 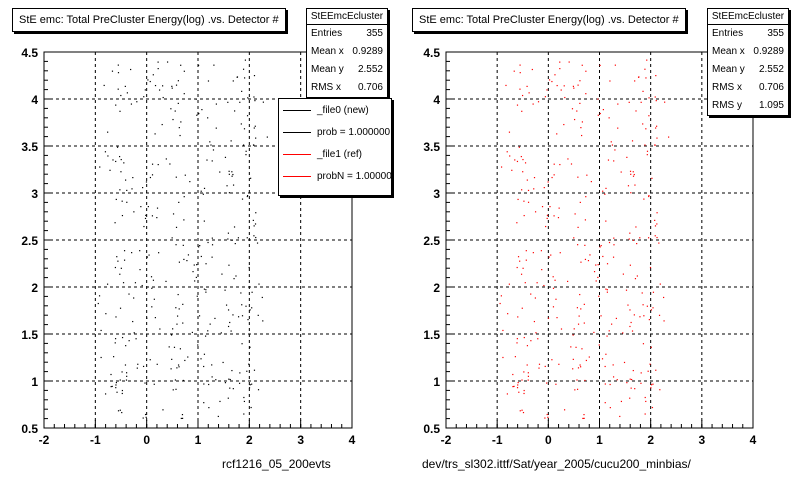 I want to click on x-tick-label: -2, so click(x=44, y=440).